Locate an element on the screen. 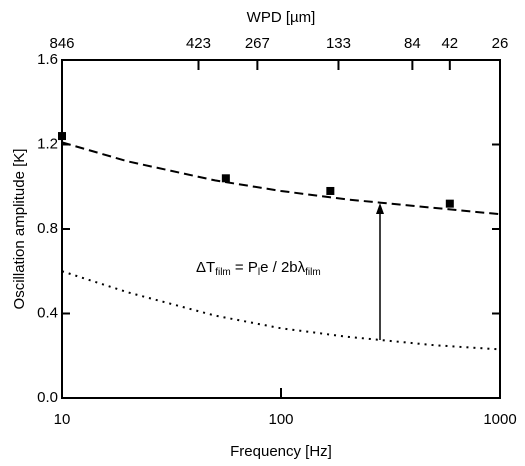  y-tick-label: 0.0 is located at coordinates (47, 397).